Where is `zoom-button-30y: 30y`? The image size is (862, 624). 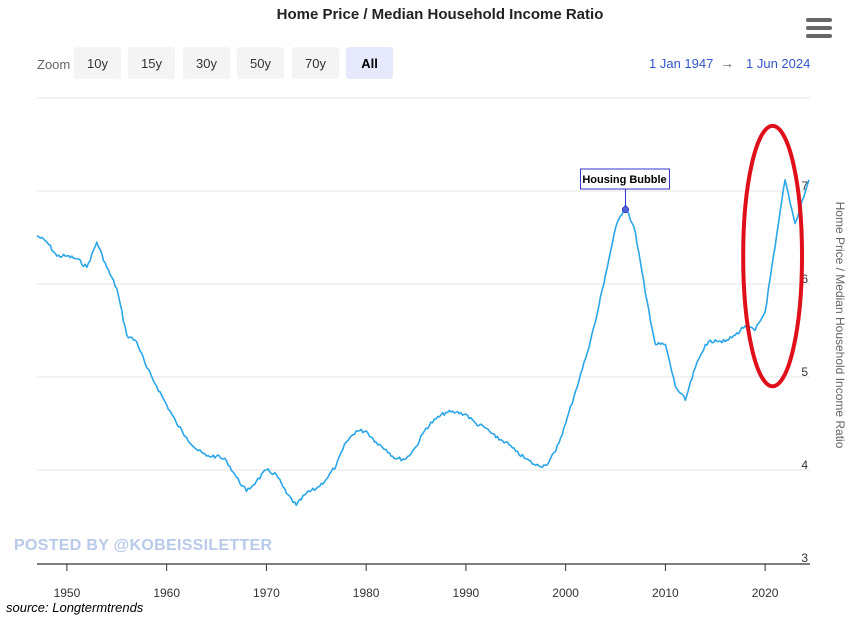 zoom-button-30y: 30y is located at coordinates (206, 63).